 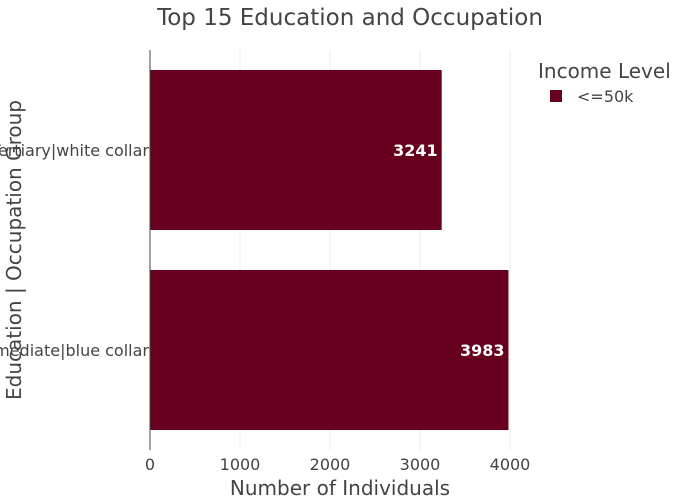 I want to click on bar-value-label: 3983, so click(x=482, y=350).